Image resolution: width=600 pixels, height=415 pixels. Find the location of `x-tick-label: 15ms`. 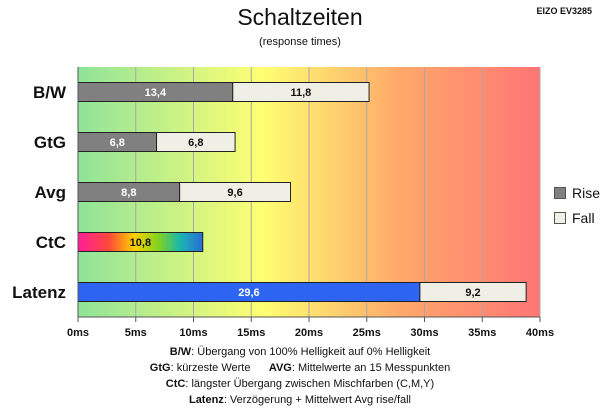

x-tick-label: 15ms is located at coordinates (251, 333).